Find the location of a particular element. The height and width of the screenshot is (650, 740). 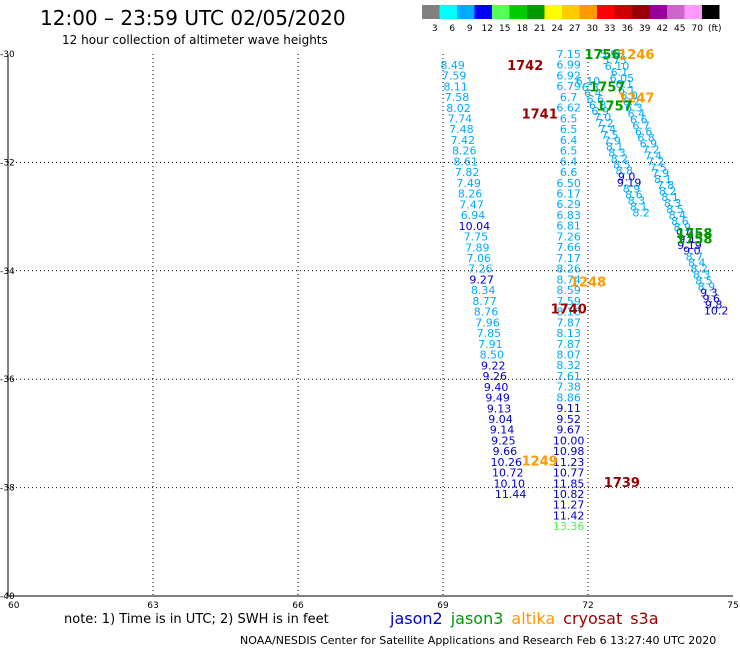

swh-value: 9.1 is located at coordinates (687, 239).